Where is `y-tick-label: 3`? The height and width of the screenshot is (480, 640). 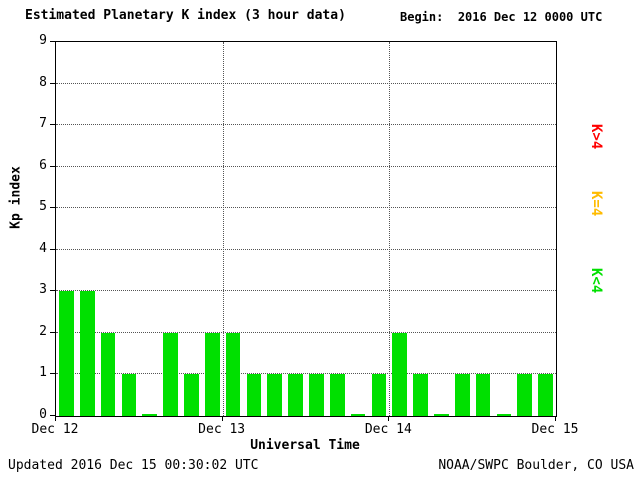 y-tick-label: 3 is located at coordinates (43, 290).